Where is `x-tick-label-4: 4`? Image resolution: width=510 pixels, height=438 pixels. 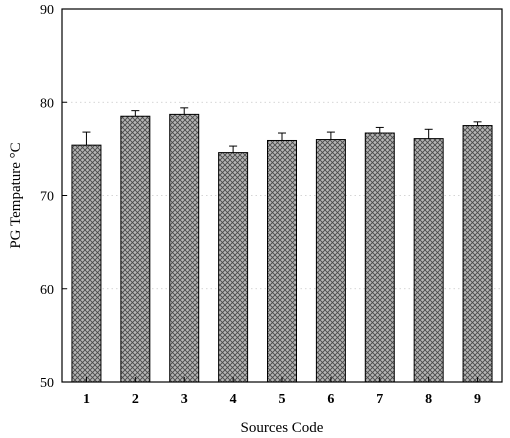 x-tick-label-4: 4 is located at coordinates (233, 399).